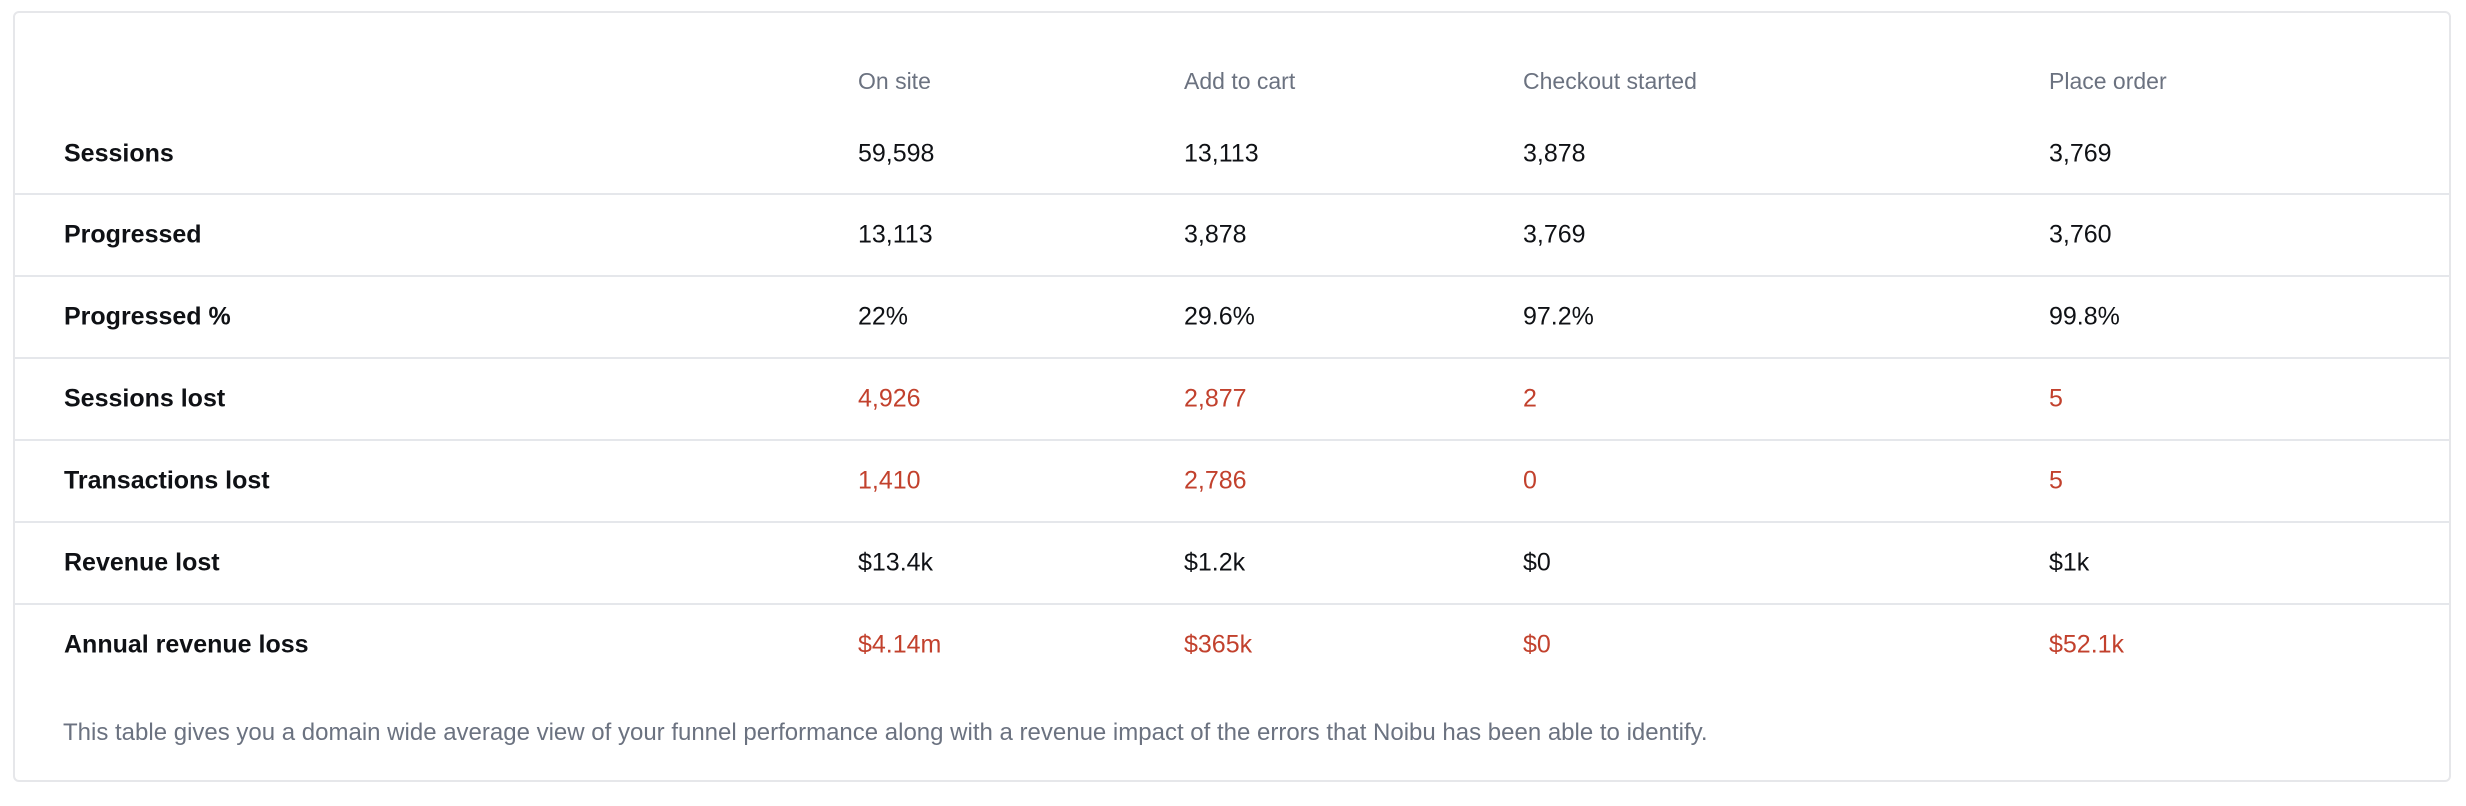  I want to click on table-cell: 2,877, so click(1215, 398).